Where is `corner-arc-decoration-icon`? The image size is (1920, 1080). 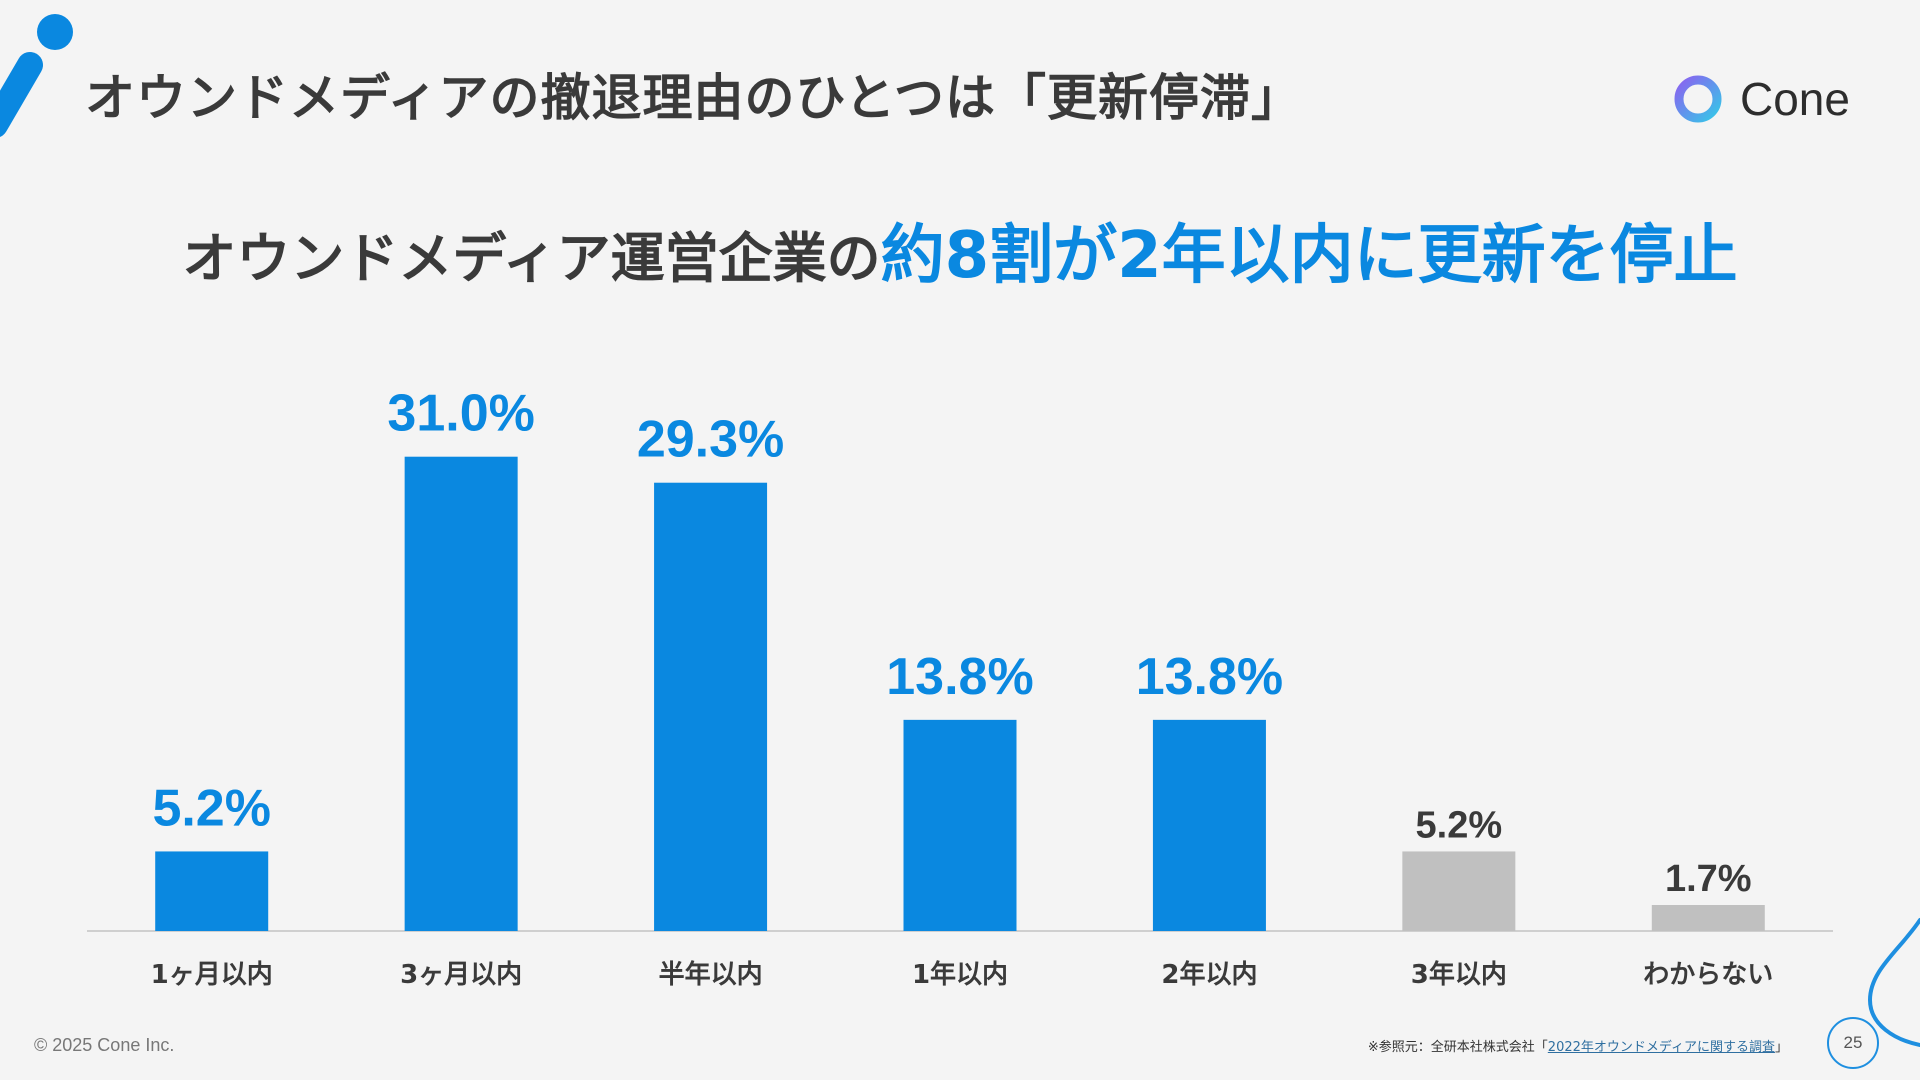
corner-arc-decoration-icon is located at coordinates (1893, 982).